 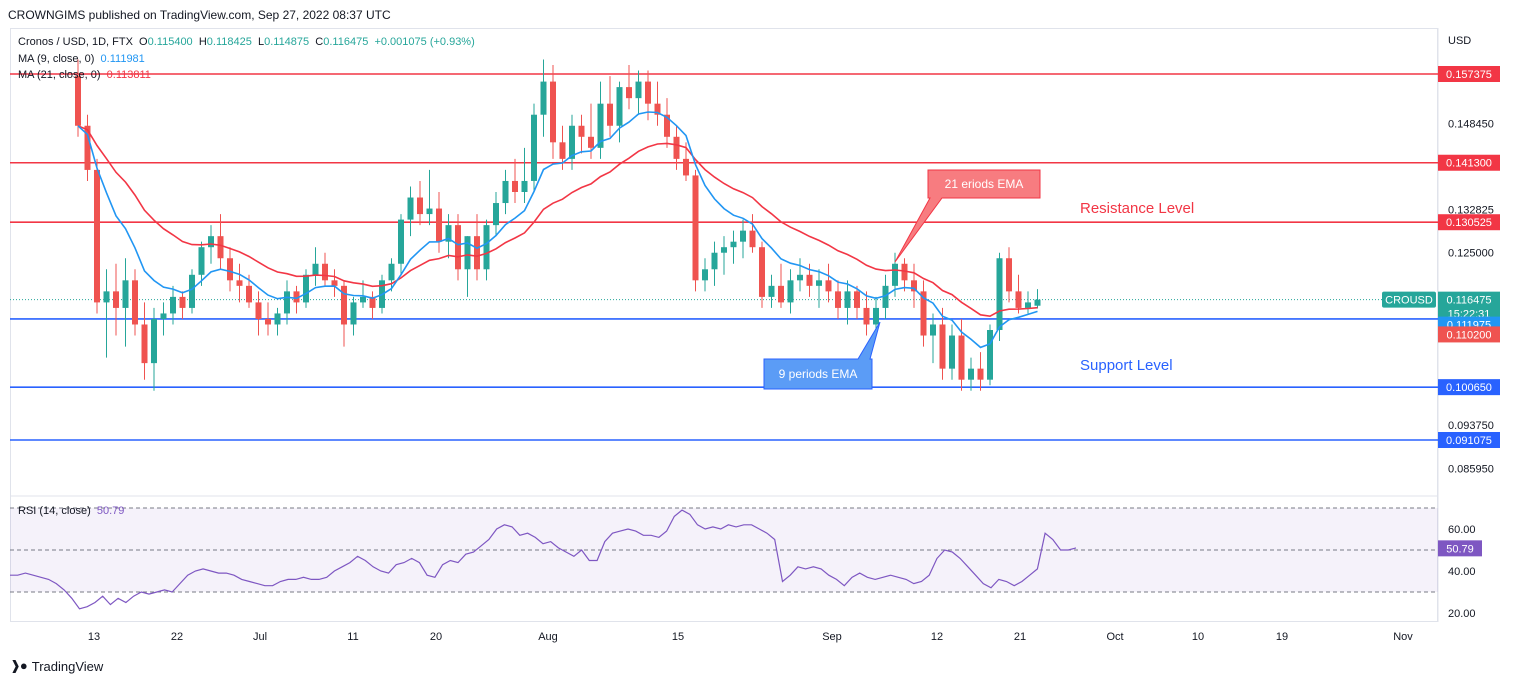 I want to click on indicator-tag-label-1: 0.110200, so click(x=1468, y=335).